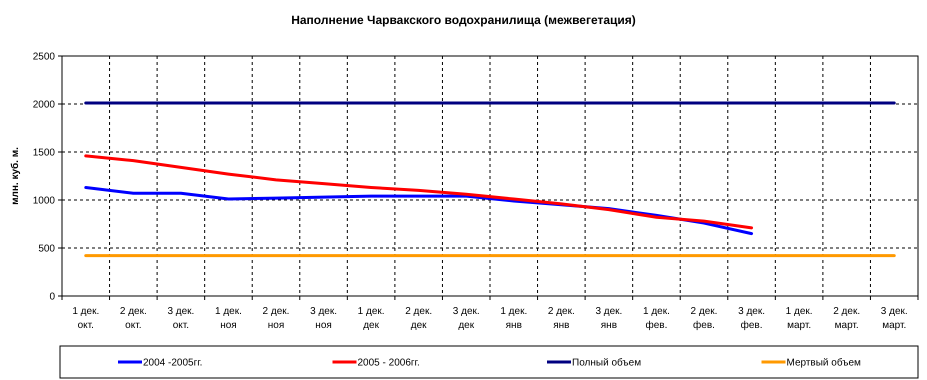  What do you see at coordinates (463, 20) in the screenshot?
I see `chart-title: Наполнение Чарвакского водохранилища (межвегетация)` at bounding box center [463, 20].